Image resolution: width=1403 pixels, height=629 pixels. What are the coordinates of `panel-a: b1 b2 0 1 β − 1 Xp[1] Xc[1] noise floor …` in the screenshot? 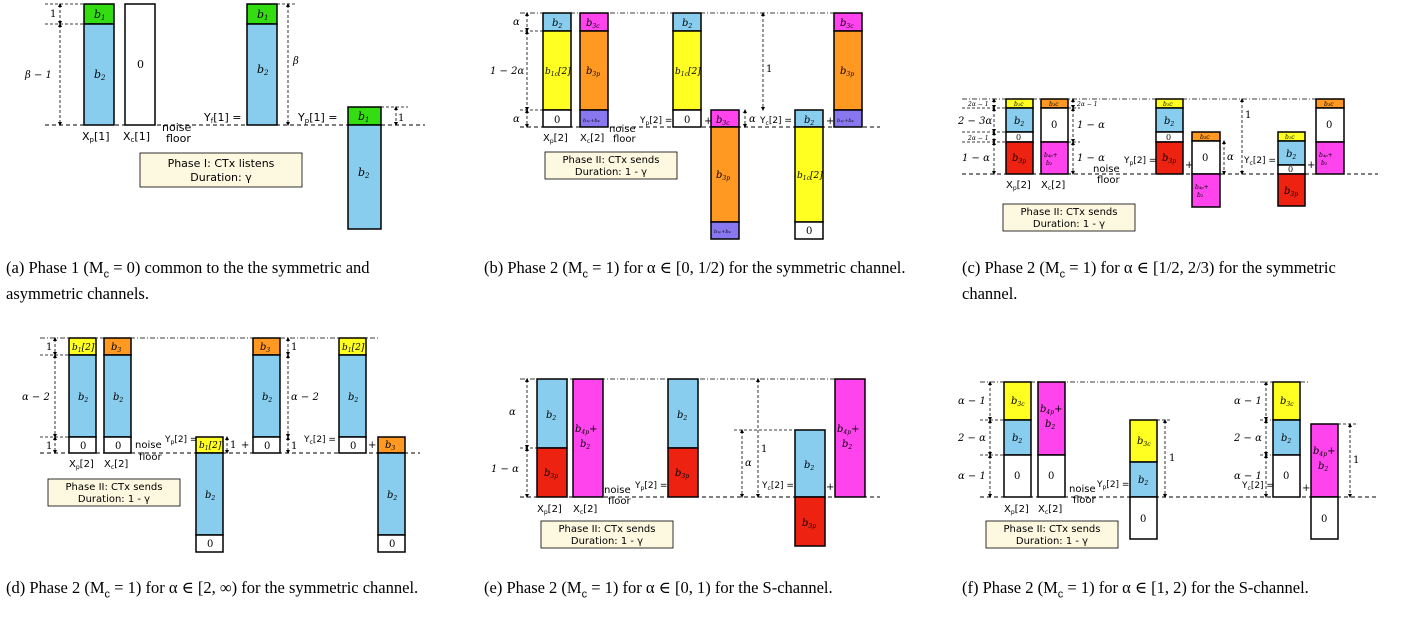 It's located at (224, 116).